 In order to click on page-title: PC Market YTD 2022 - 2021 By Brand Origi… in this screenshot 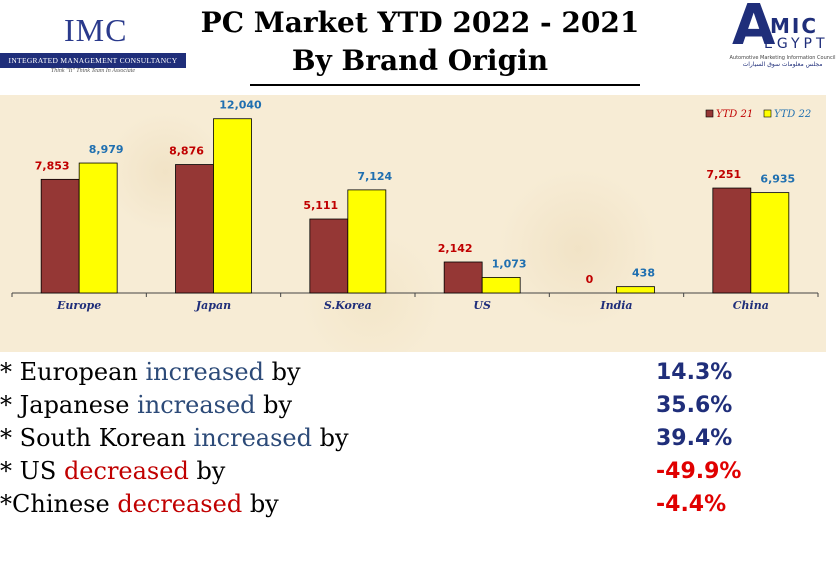, I will do `click(420, 42)`.